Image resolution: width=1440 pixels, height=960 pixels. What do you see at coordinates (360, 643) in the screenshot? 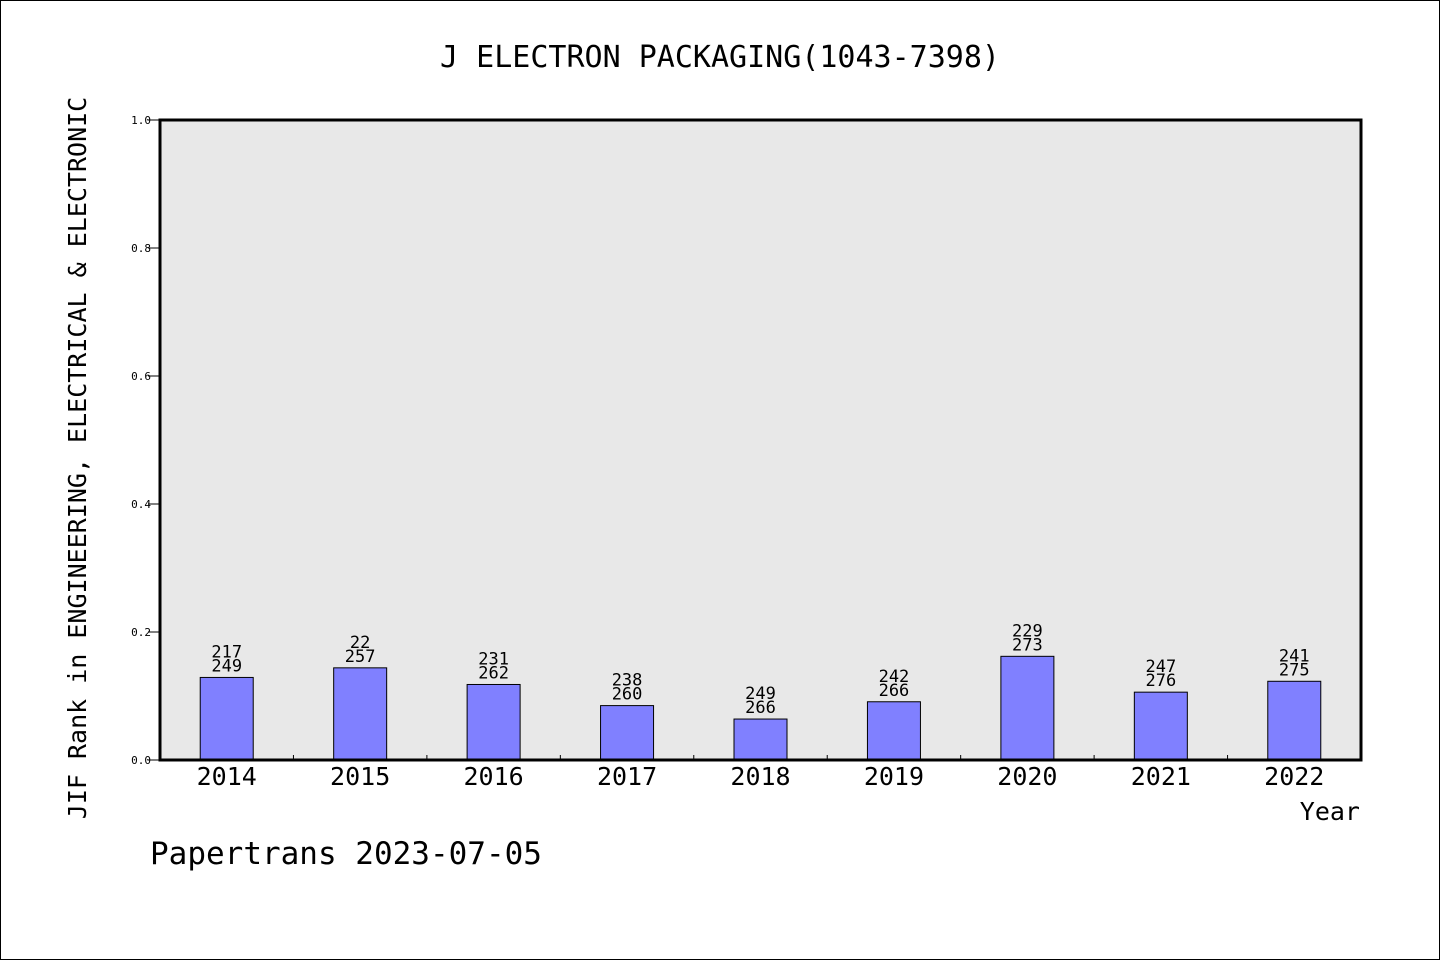
I see `bar-rank-label: 22` at bounding box center [360, 643].